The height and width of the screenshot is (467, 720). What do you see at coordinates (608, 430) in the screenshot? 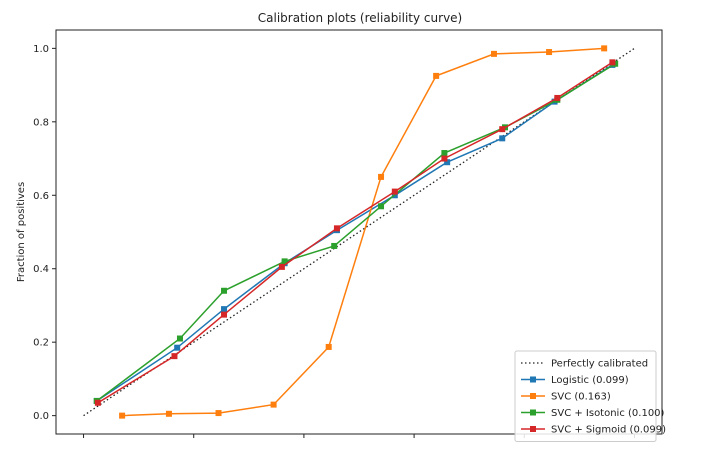
I see `legend-label: SVC + Sigmoid (0.099)` at bounding box center [608, 430].